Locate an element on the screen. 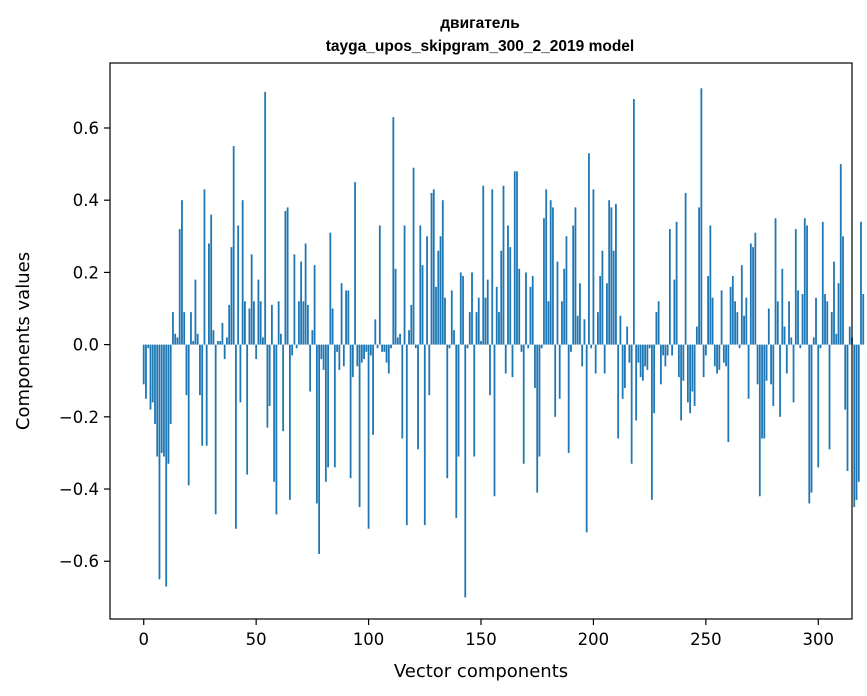  y-tick-label: −0.6 is located at coordinates (79, 561).